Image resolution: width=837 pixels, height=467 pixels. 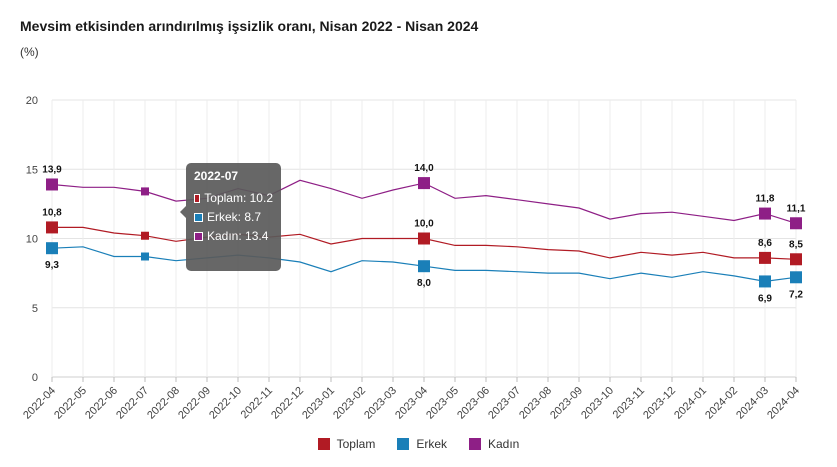 What do you see at coordinates (411, 403) in the screenshot?
I see `x-tick-label: 2023-04` at bounding box center [411, 403].